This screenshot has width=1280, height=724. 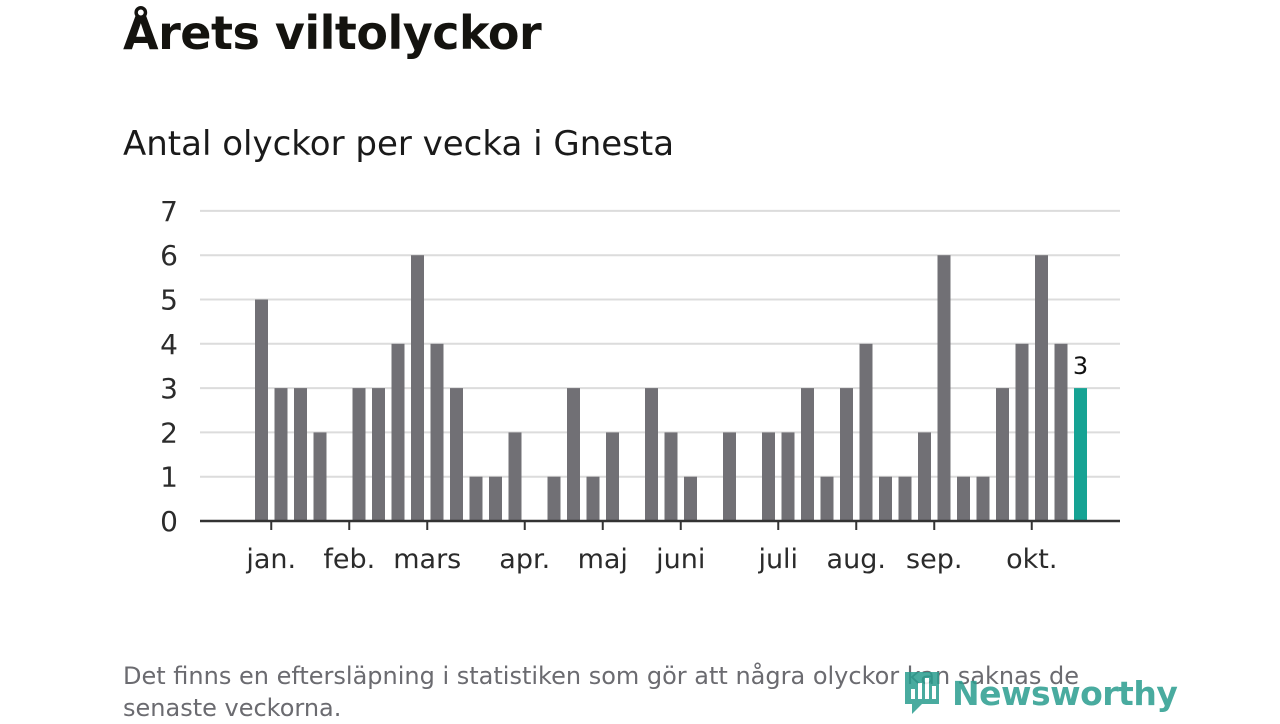 I want to click on x-tick-label: sep., so click(x=934, y=559).